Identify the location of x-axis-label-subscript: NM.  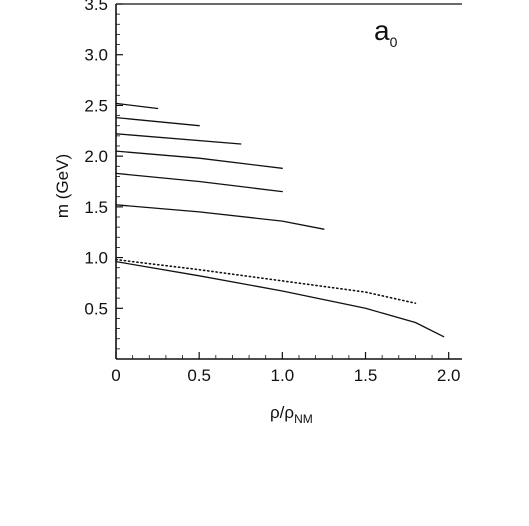
(303, 419).